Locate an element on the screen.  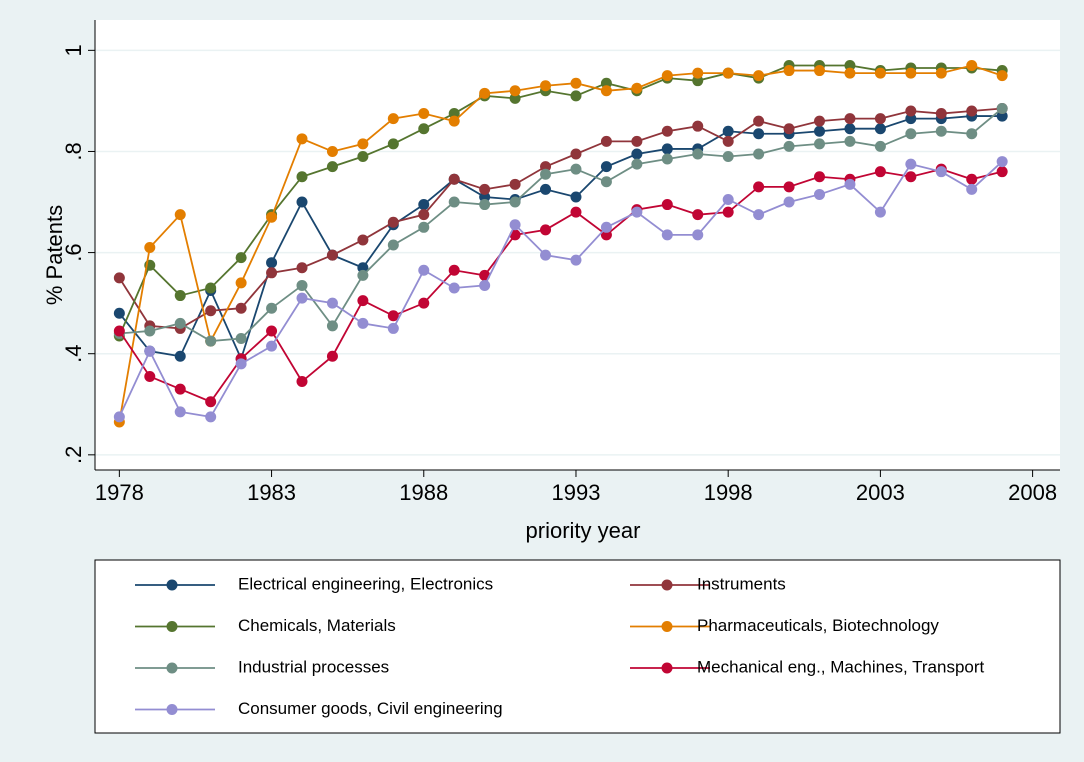
y-tick-label: .4 is located at coordinates (73, 354).